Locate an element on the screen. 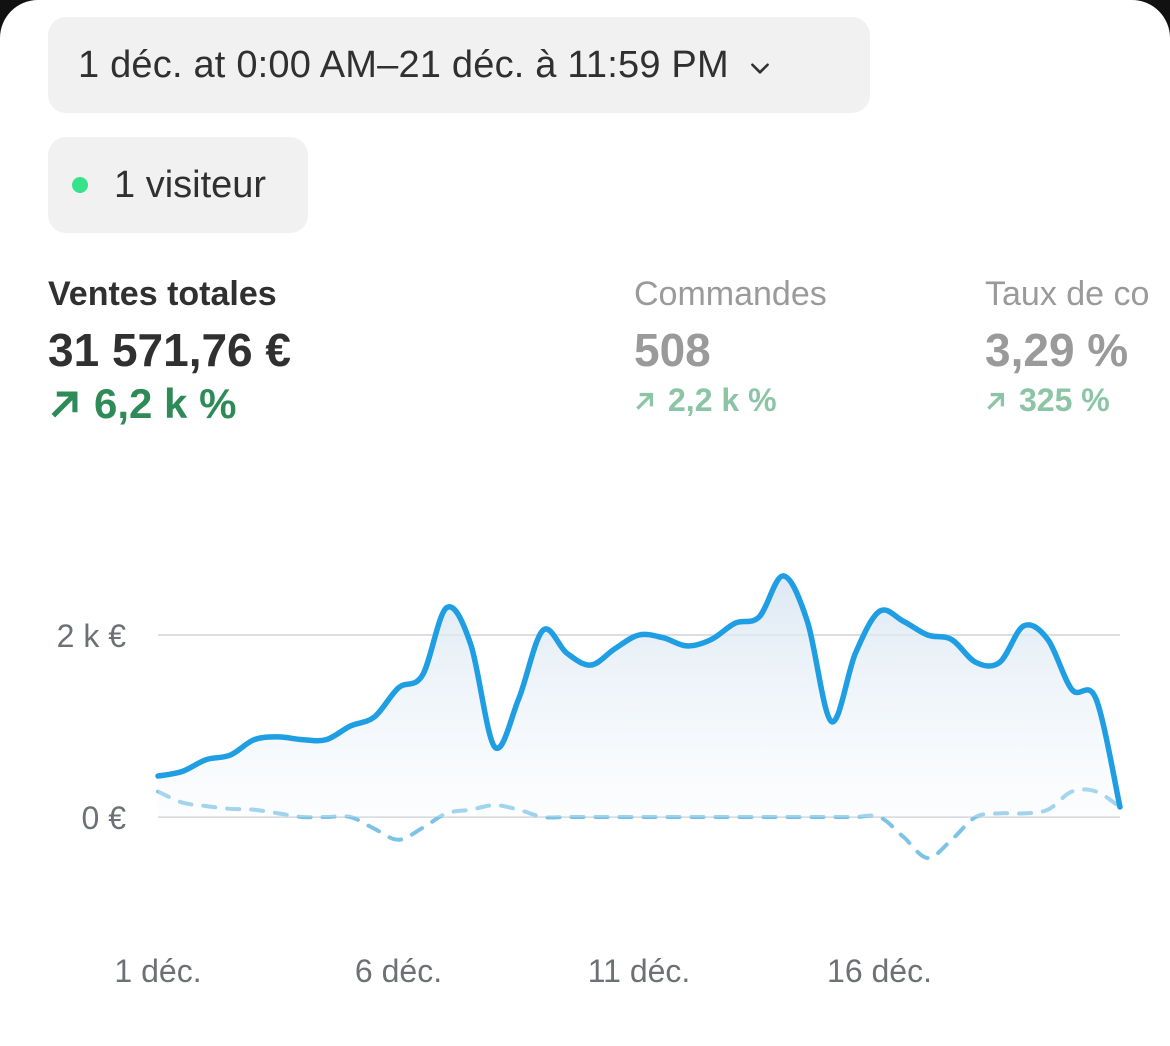 This screenshot has width=1170, height=1046. date-range-selector: 1 déc. at 0:00 AM–21 déc. à 11:59 PM is located at coordinates (459, 65).